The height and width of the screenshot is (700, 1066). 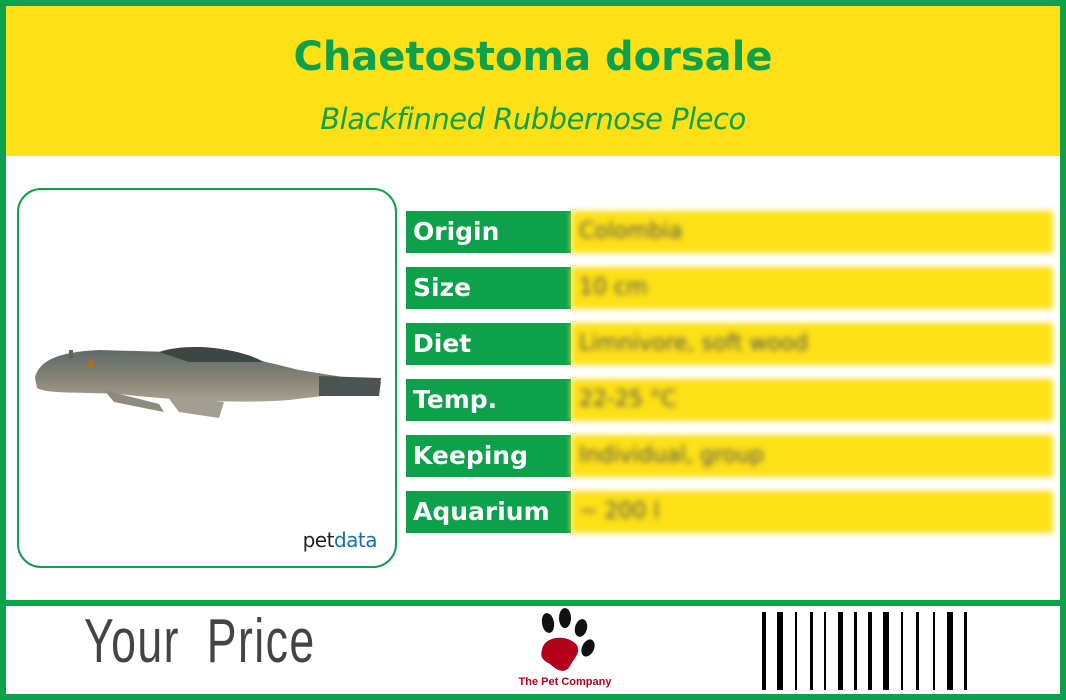 What do you see at coordinates (208, 382) in the screenshot?
I see `fish-image` at bounding box center [208, 382].